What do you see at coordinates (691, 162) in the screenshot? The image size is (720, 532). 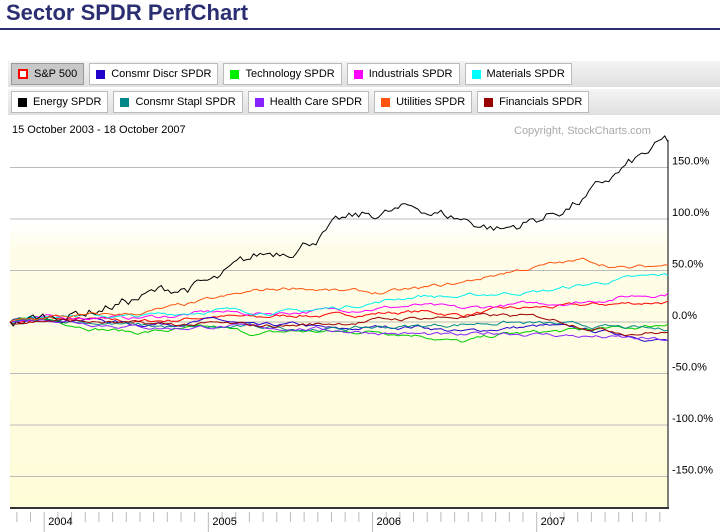 I see `y-tick-label: 150.0%` at bounding box center [691, 162].